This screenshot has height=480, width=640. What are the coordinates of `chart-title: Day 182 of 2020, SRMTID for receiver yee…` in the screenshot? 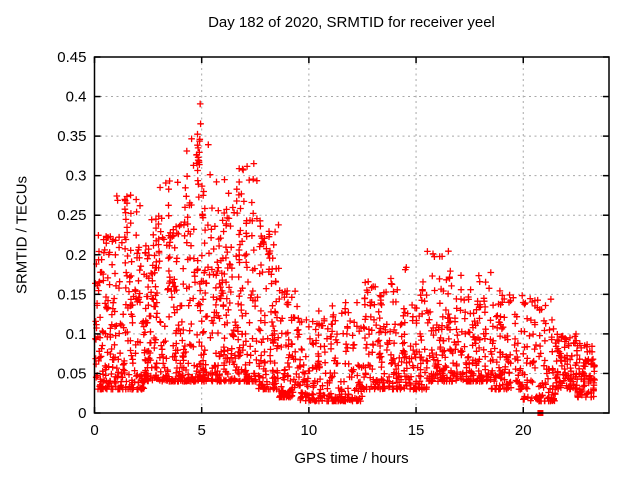 It's located at (351, 22).